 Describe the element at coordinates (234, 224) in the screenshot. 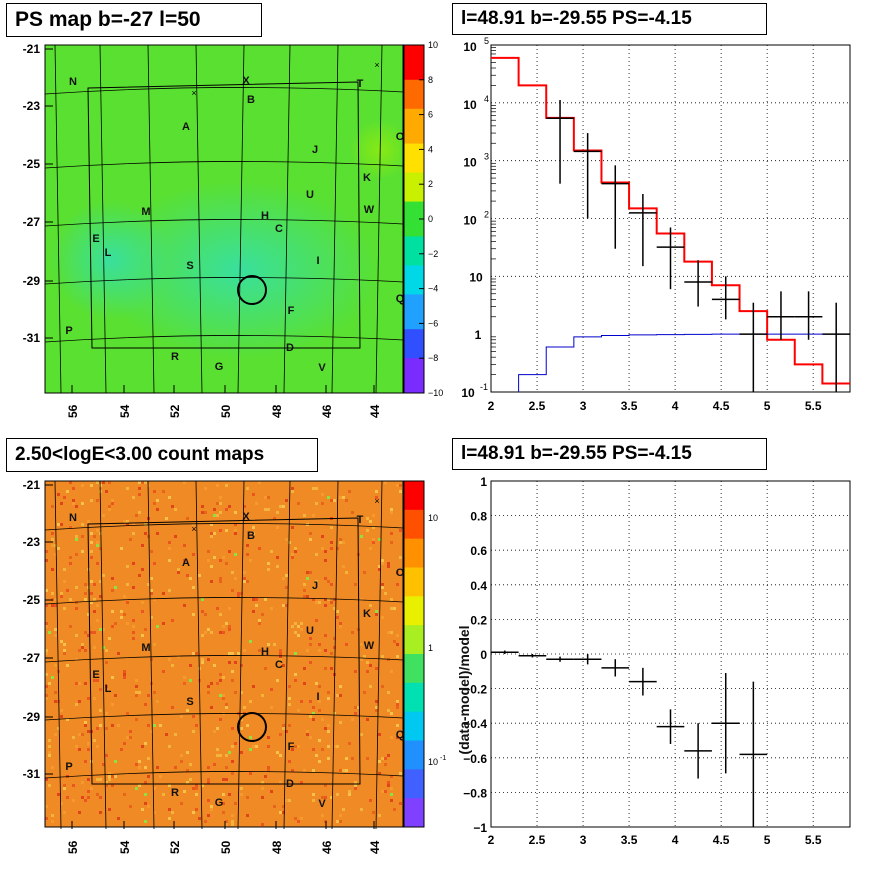

I see `ps-map-source-labels: N X T B A O J K M U W HC EL I S Q F P D R G V` at that location.